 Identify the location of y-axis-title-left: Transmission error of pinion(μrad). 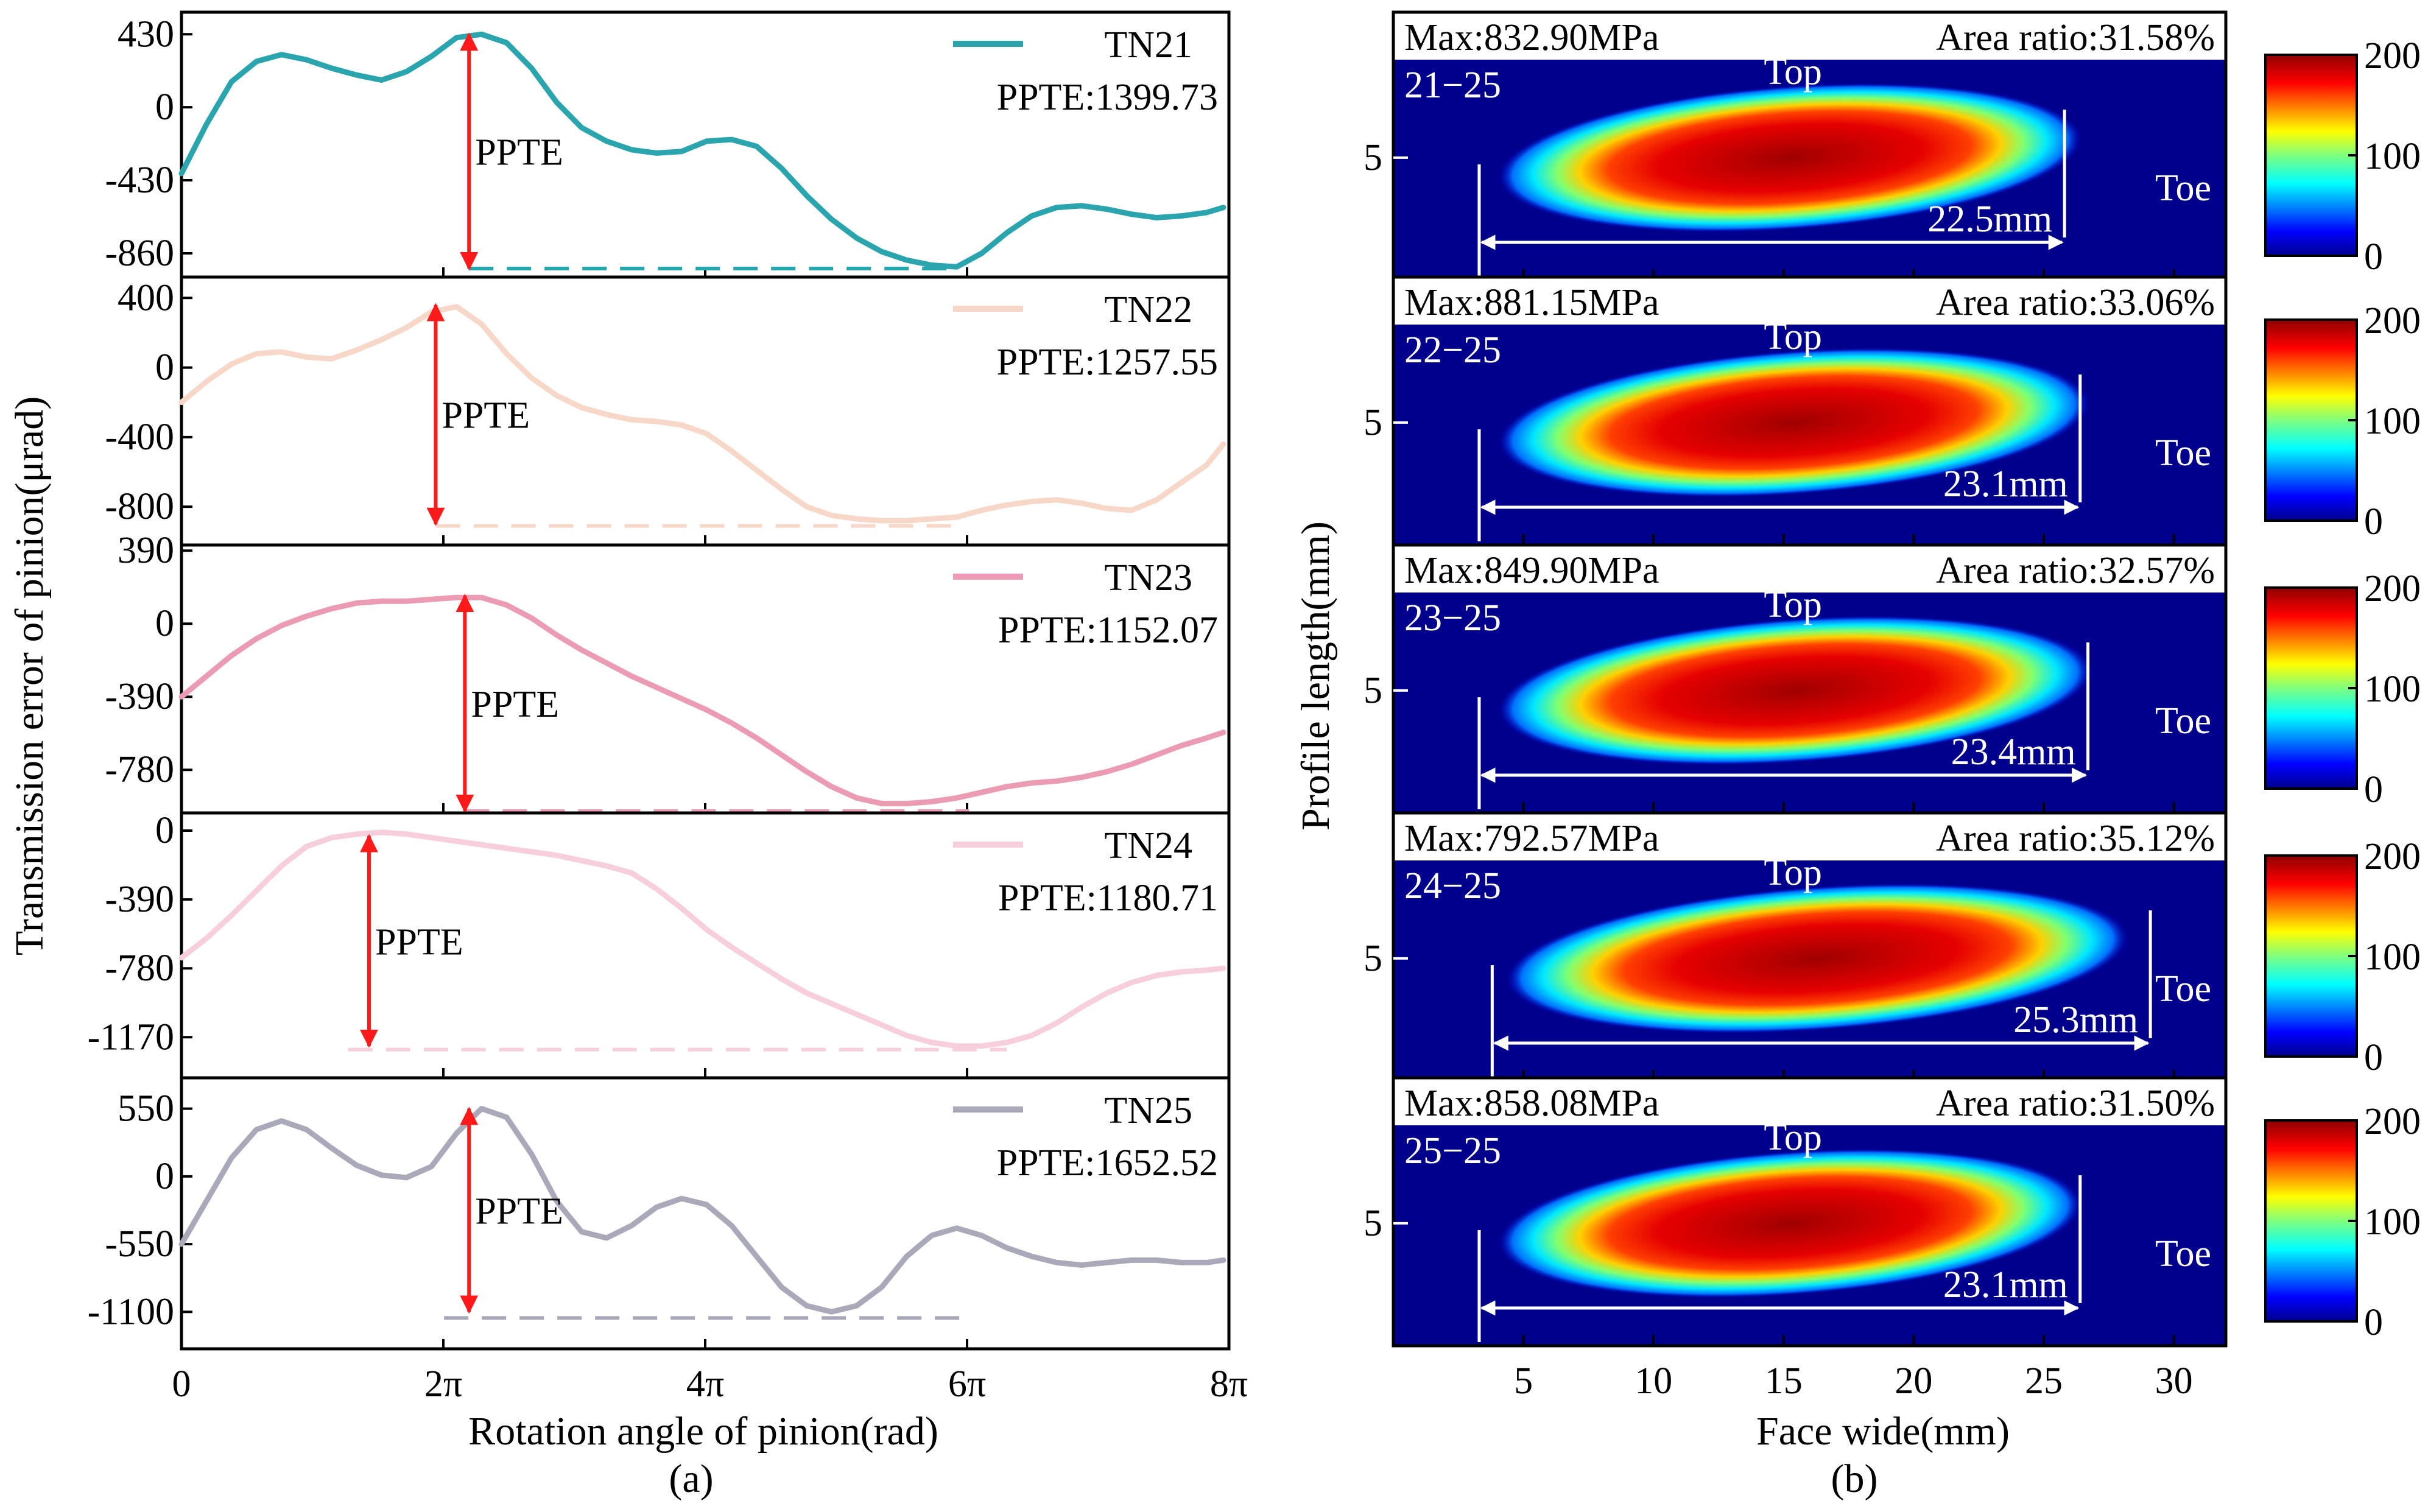
(29, 675).